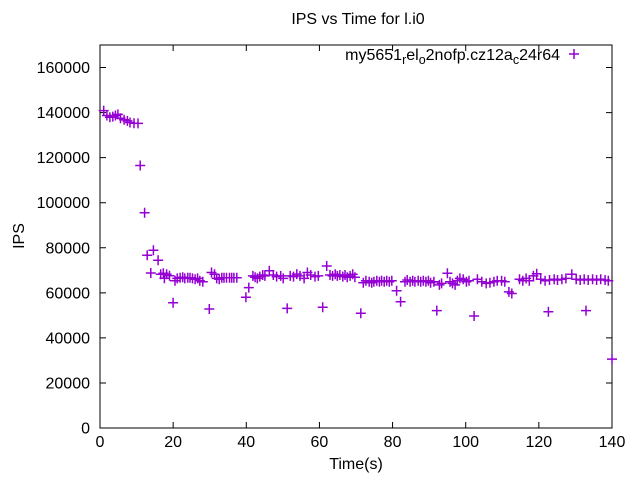 This screenshot has width=640, height=480. What do you see at coordinates (246, 442) in the screenshot?
I see `x-tick-label: 40` at bounding box center [246, 442].